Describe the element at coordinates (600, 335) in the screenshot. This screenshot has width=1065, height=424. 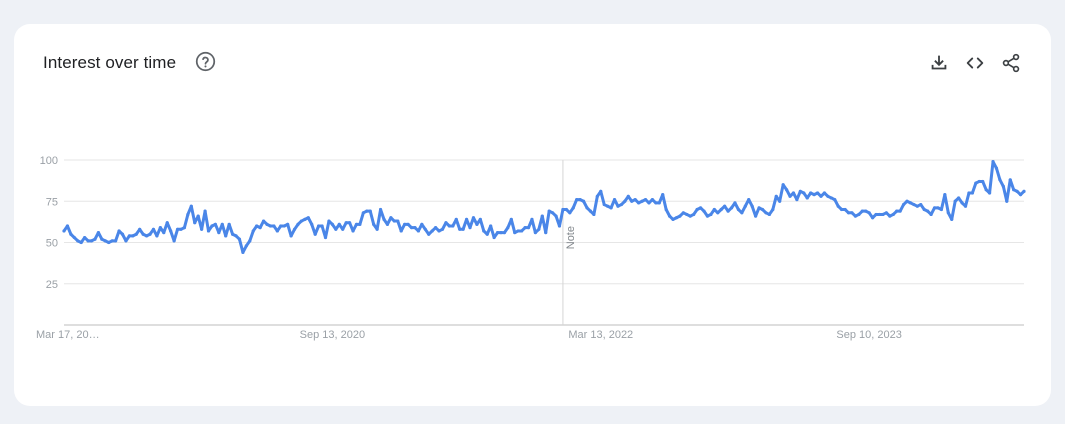
I see `x-tick-label: Mar 13, 2022` at that location.